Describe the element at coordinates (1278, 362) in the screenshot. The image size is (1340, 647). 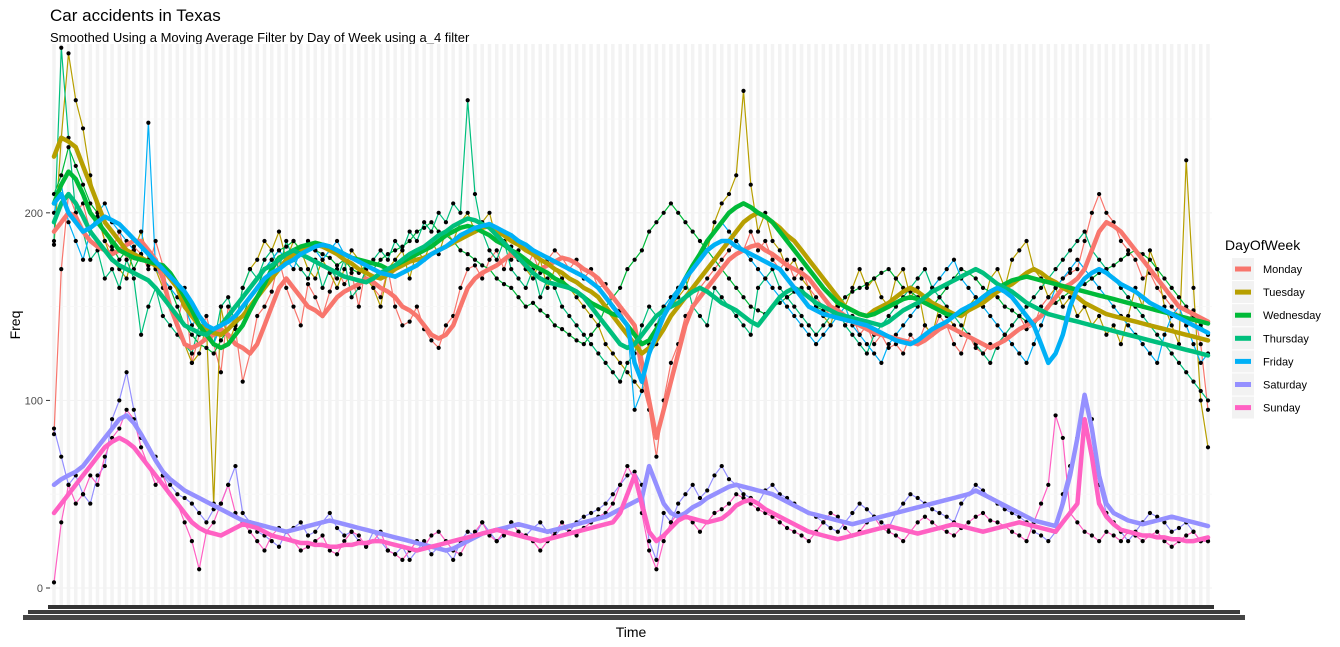
I see `legend-label-friday: Friday` at that location.